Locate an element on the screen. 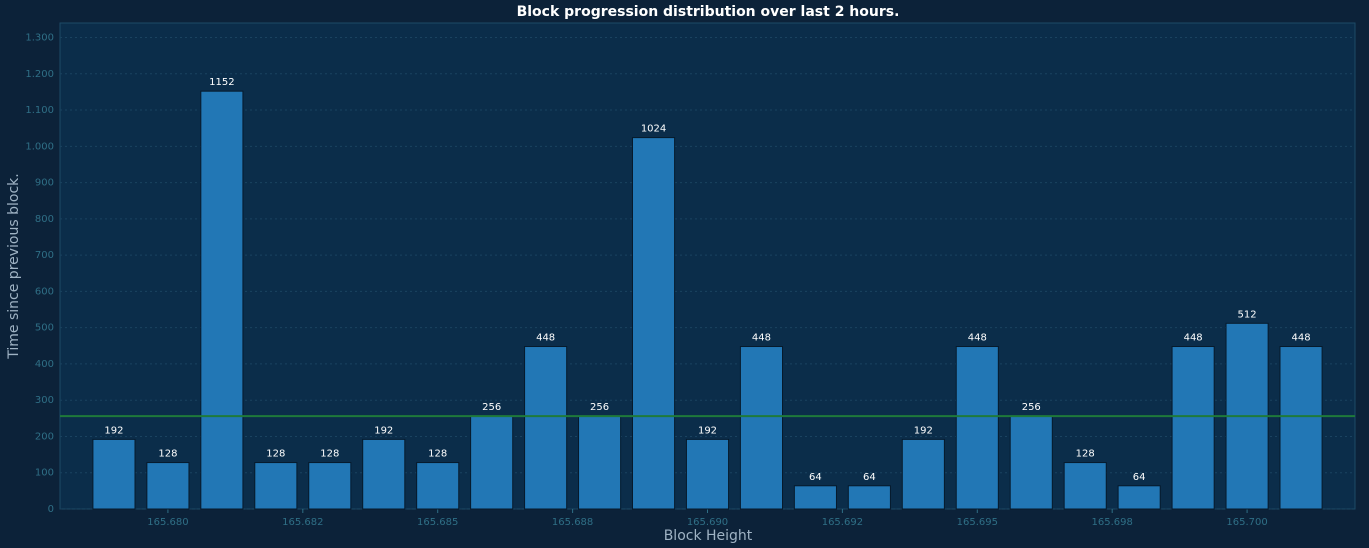  x-tick-label: 165.700 is located at coordinates (1246, 522).